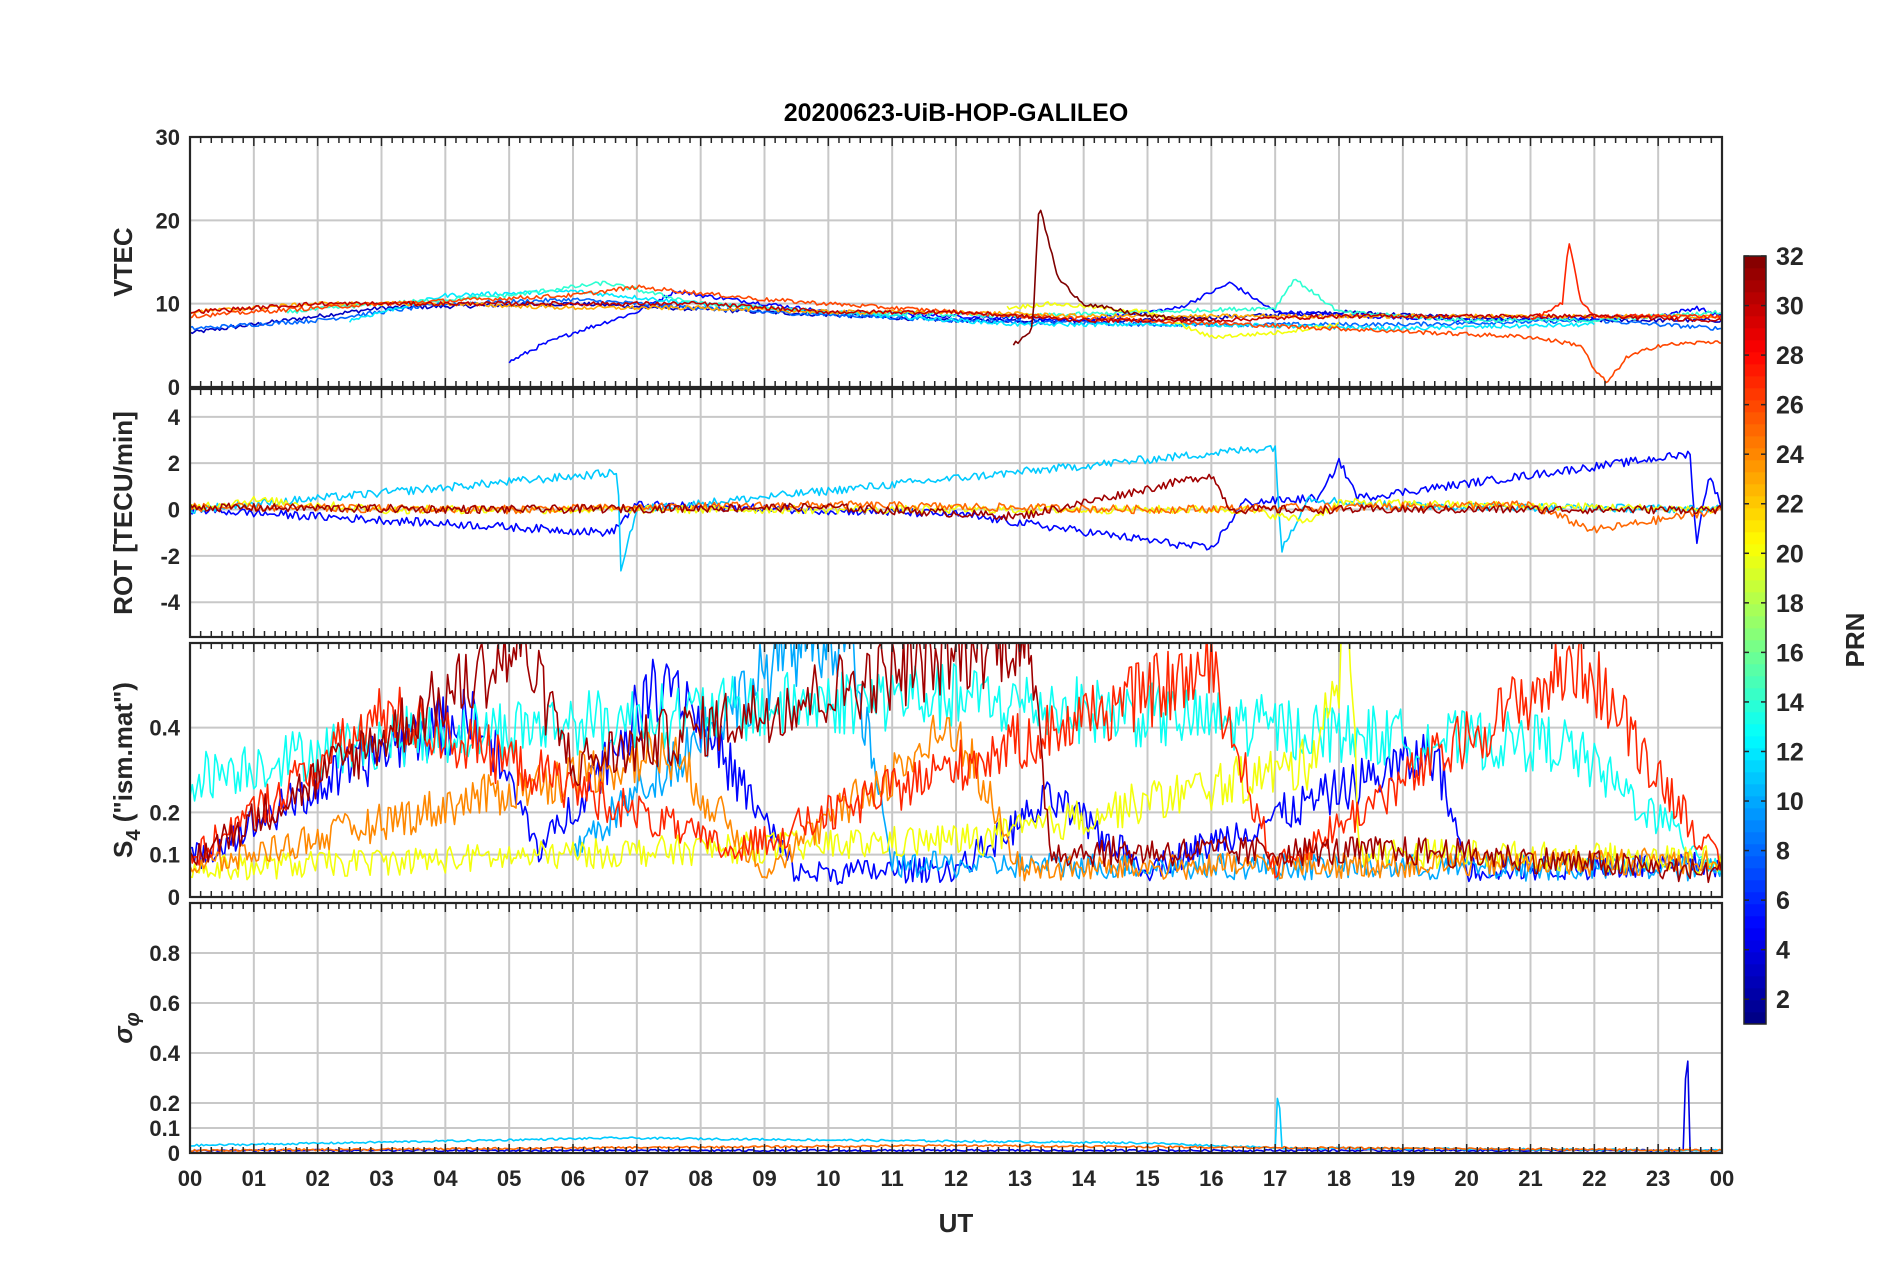 The height and width of the screenshot is (1272, 1902). Describe the element at coordinates (1658, 1178) in the screenshot. I see `x-tick-label: 23` at that location.